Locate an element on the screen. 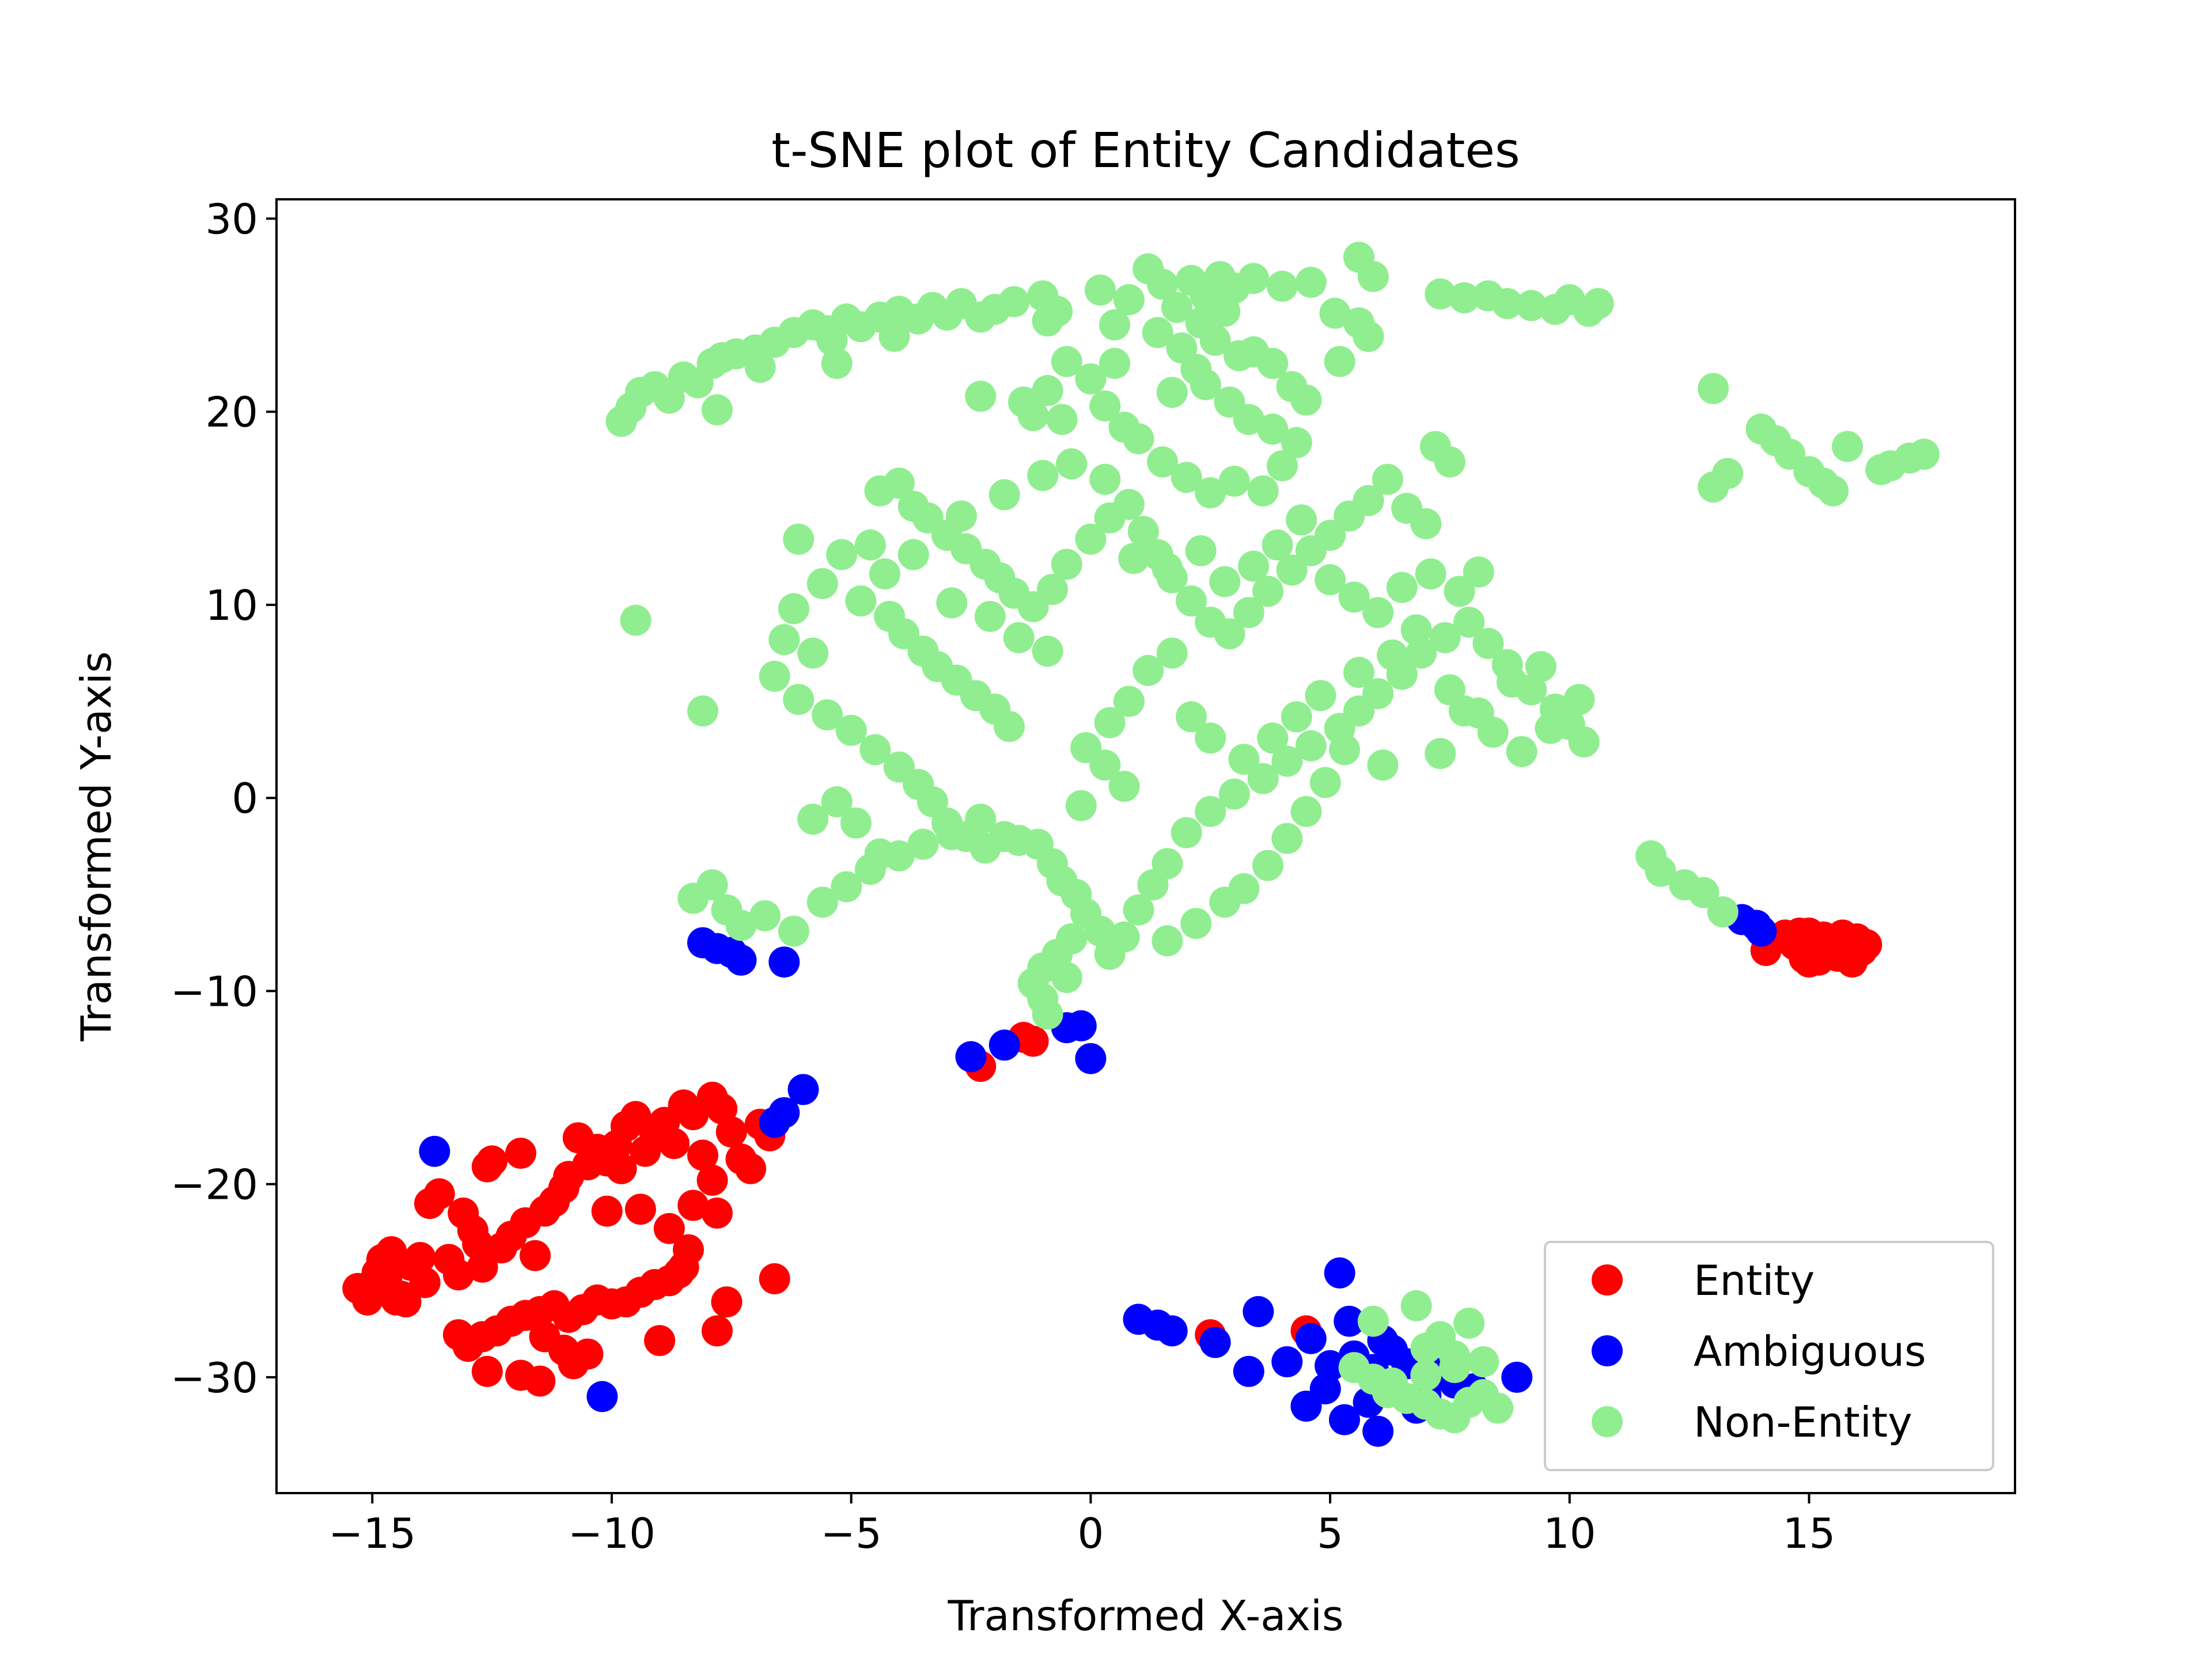  legend-marker-non-entity is located at coordinates (1607, 1421).